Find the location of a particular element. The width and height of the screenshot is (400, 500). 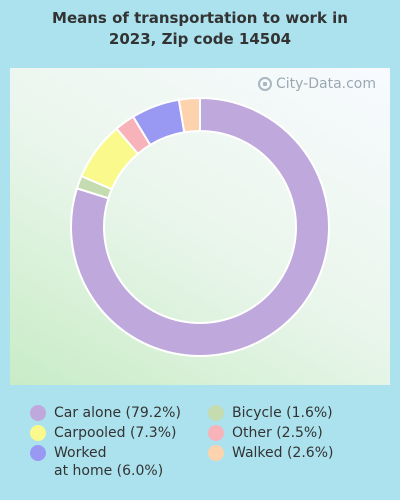

legend-item-5: Walked (2.6%) is located at coordinates (270, 453).